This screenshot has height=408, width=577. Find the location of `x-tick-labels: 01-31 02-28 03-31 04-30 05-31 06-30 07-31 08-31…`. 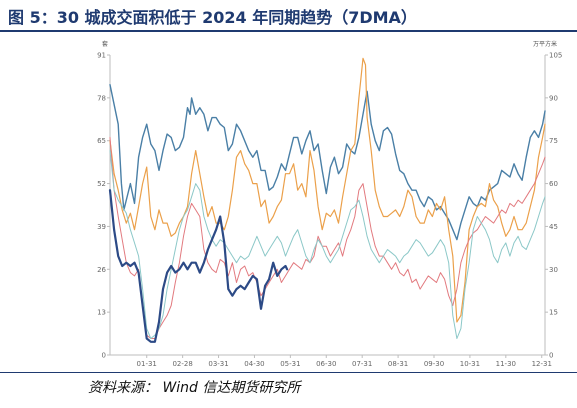

x-tick-labels: 01-31 02-28 03-31 04-30 05-31 06-30 07-31 08-31… is located at coordinates (344, 361).